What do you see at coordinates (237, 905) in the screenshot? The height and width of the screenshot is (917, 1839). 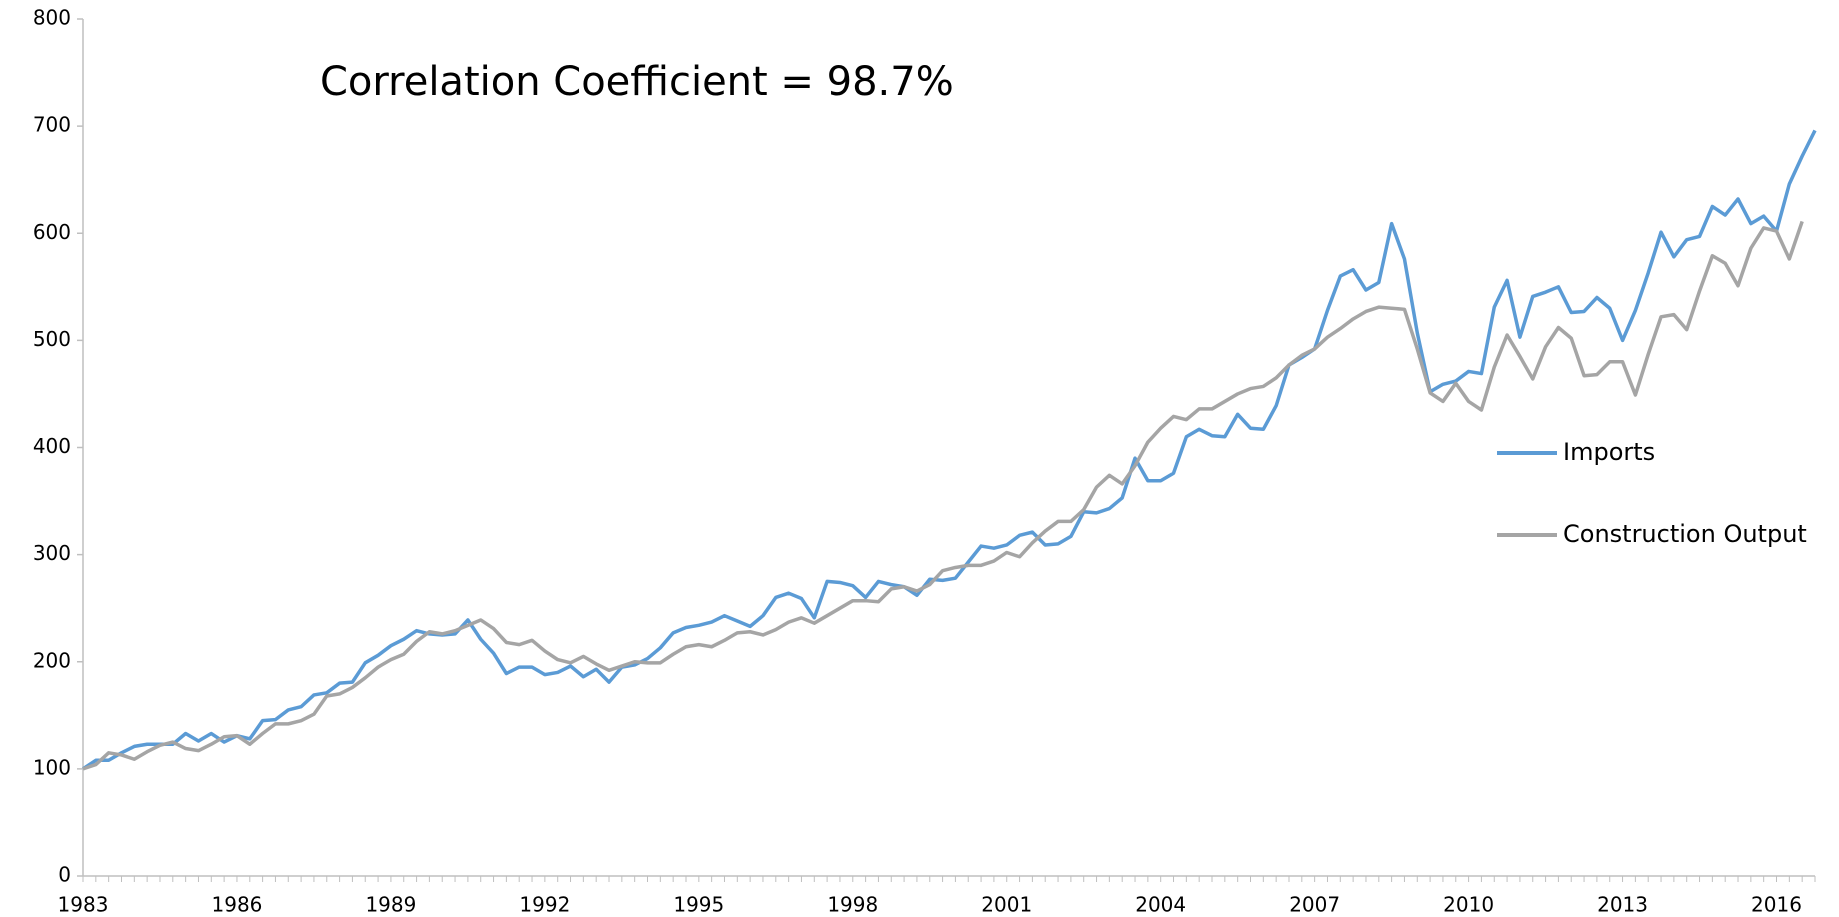 I see `x-tick-label: 1986` at bounding box center [237, 905].